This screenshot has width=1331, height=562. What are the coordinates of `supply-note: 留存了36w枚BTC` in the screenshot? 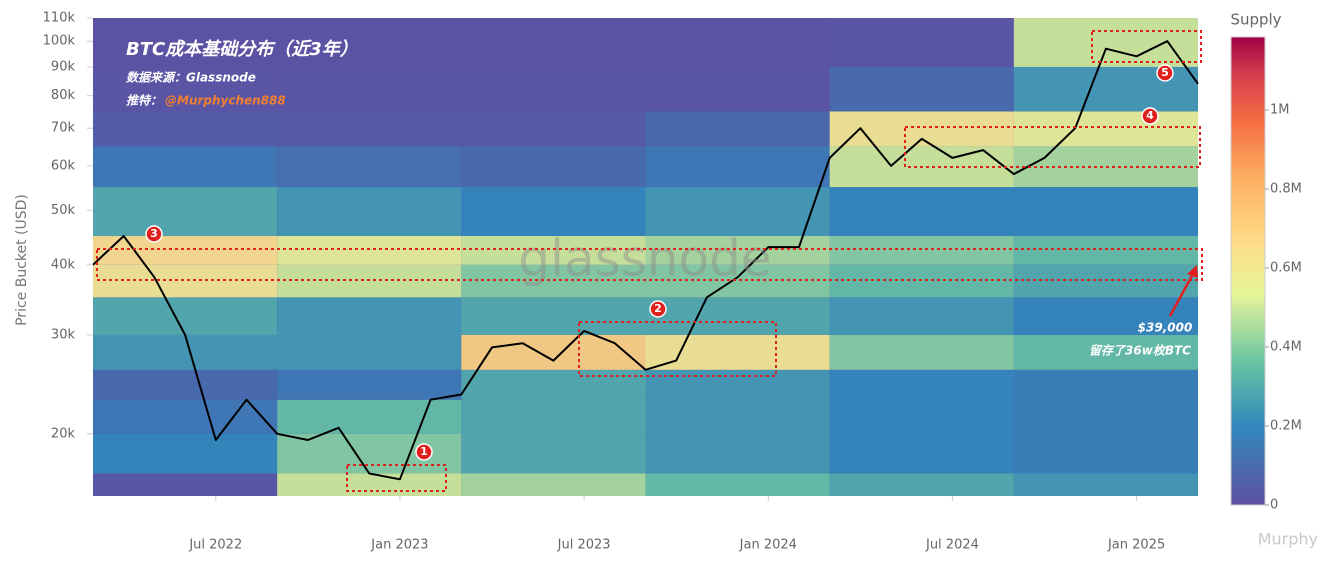 It's located at (1140, 351).